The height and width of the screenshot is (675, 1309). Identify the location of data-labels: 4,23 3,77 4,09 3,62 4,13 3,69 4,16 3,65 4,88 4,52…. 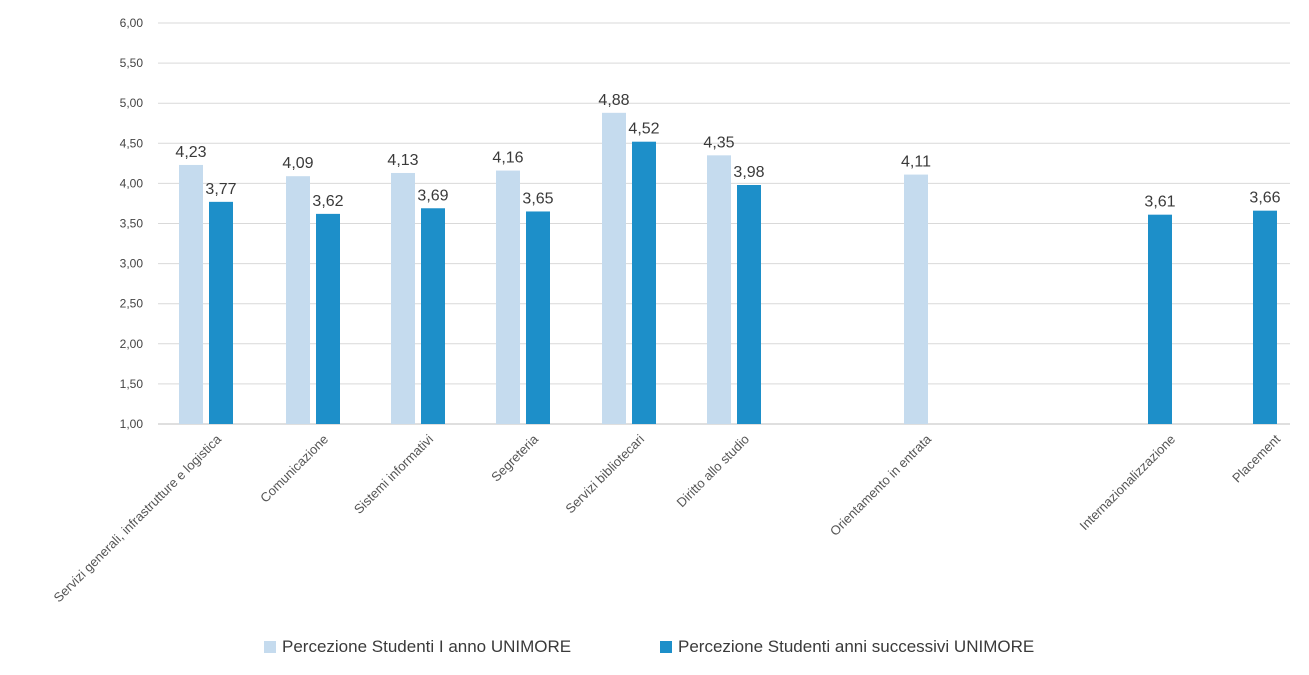
(727, 151).